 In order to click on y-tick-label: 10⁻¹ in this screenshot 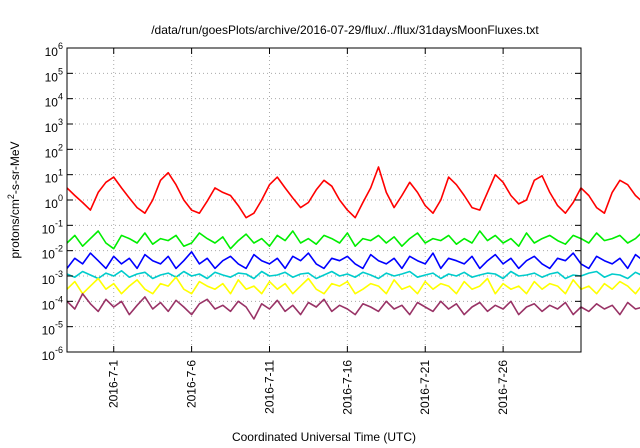, I will do `click(52, 227)`.